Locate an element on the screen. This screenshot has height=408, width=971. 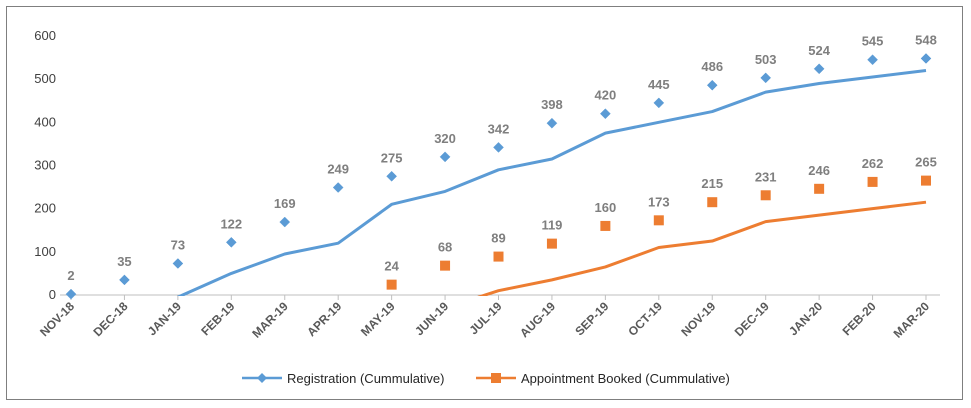
x-tick-label: NOV-19 is located at coordinates (698, 319).